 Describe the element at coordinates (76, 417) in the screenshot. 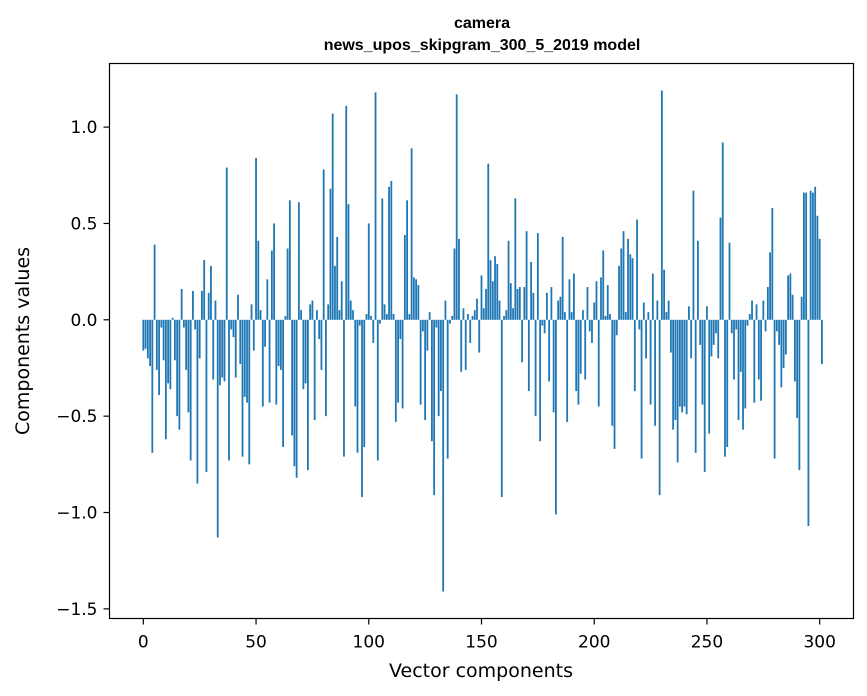

I see `y-tick-label: −0.5` at that location.